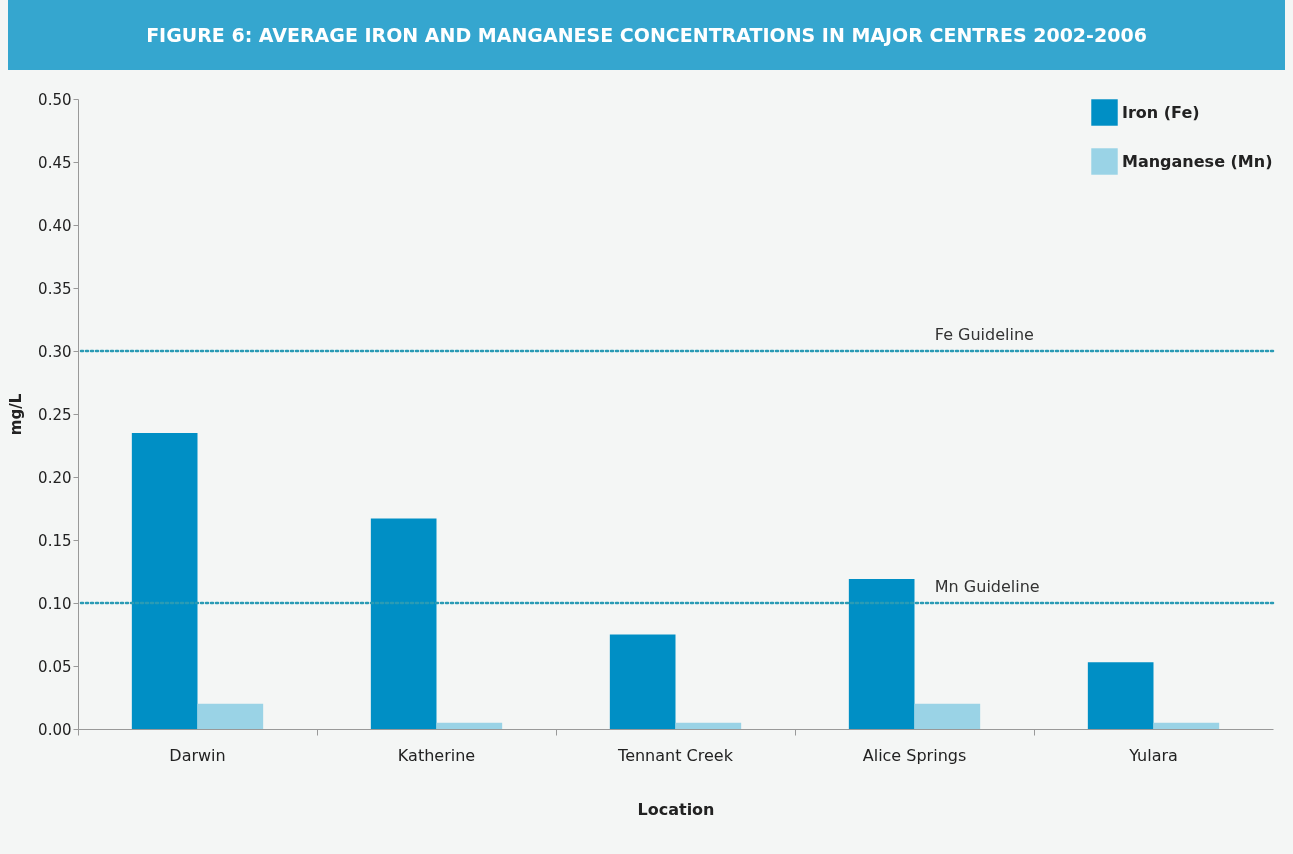 This screenshot has width=1293, height=854. What do you see at coordinates (55, 414) in the screenshot?
I see `y-tick-label: 0.25` at bounding box center [55, 414].